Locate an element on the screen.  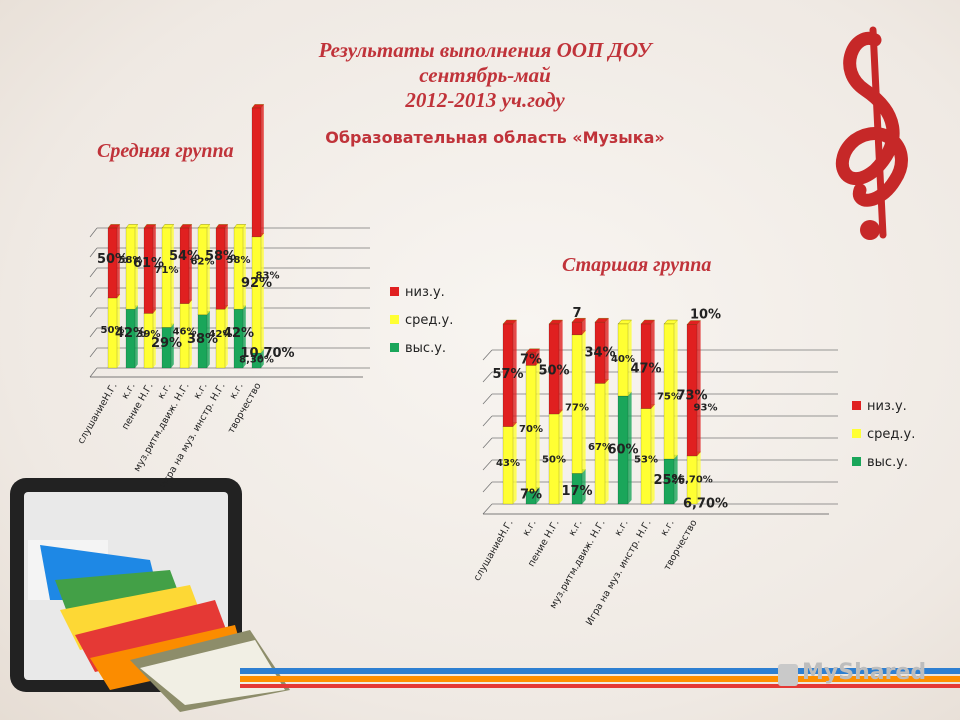
data-label: 92% is located at coordinates (256, 283).